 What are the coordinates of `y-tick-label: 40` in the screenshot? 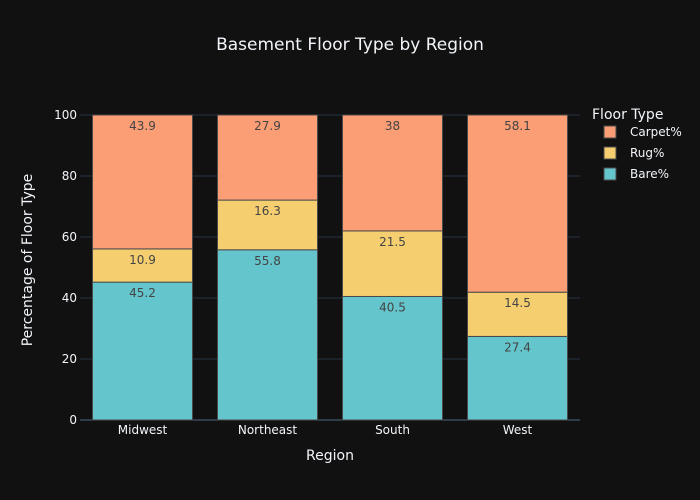 It's located at (69, 298).